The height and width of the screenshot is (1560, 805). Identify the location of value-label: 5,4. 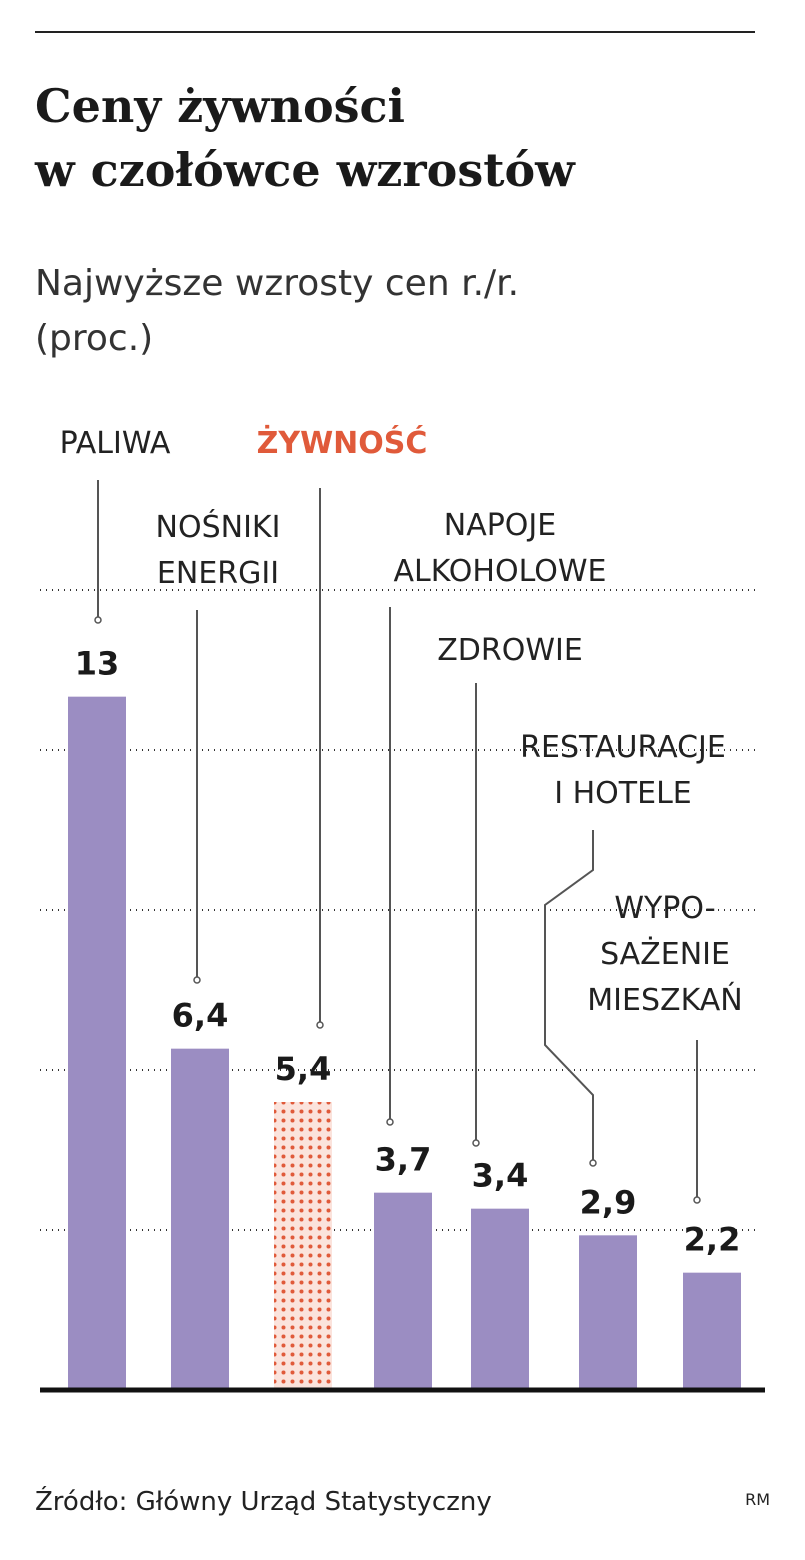
(303, 1069).